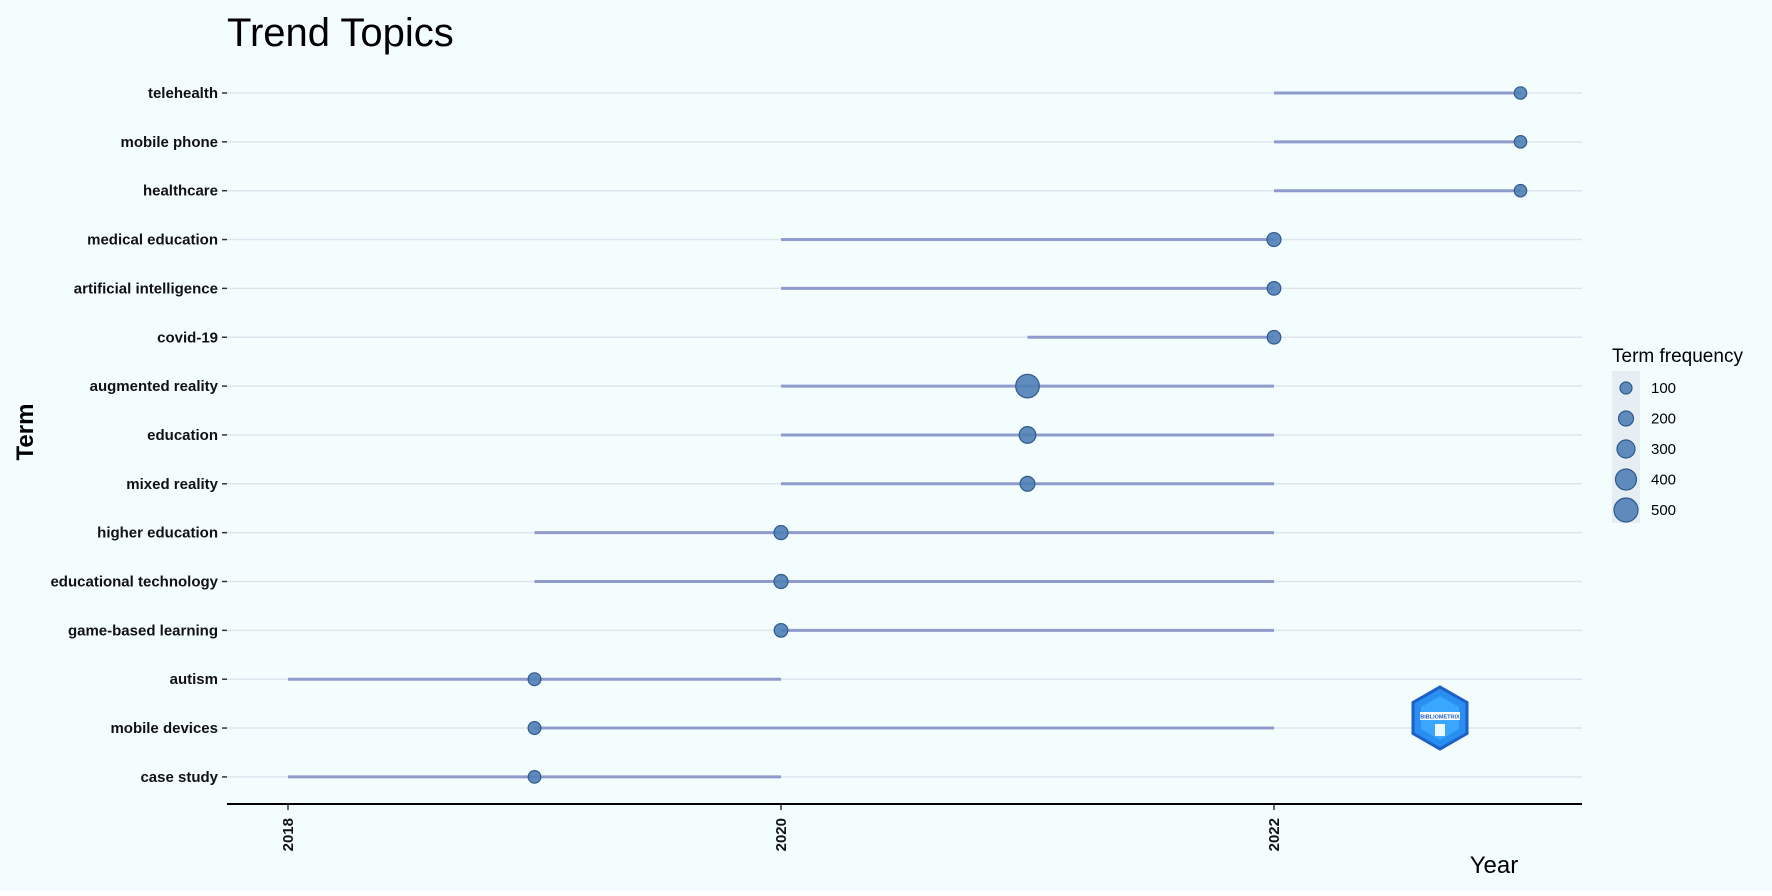  Describe the element at coordinates (134, 582) in the screenshot. I see `y-tick-label: educational technology` at that location.